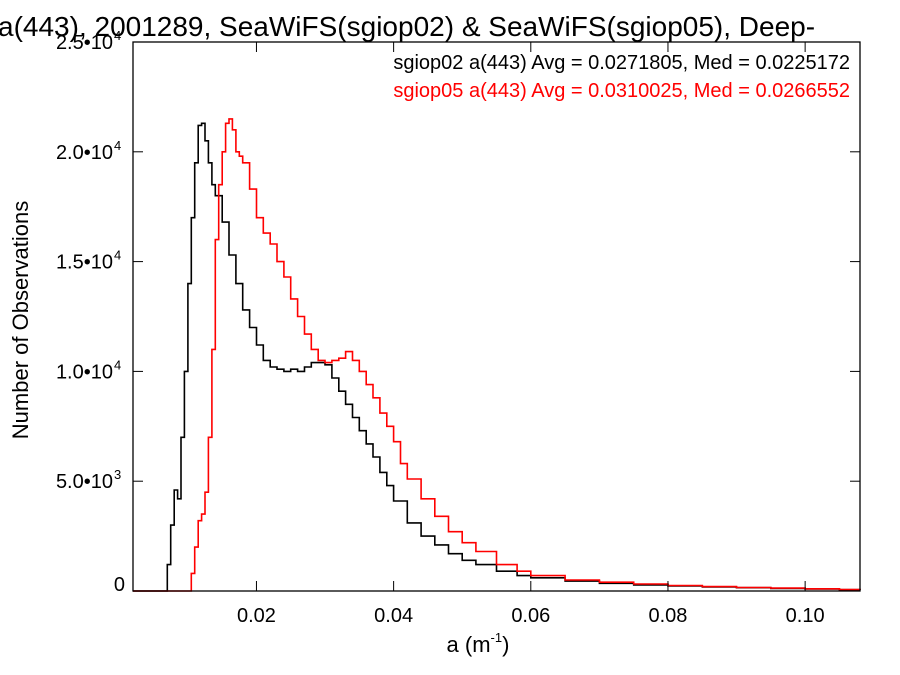 The width and height of the screenshot is (900, 675). I want to click on x-axis-label-tail: ), so click(505, 644).